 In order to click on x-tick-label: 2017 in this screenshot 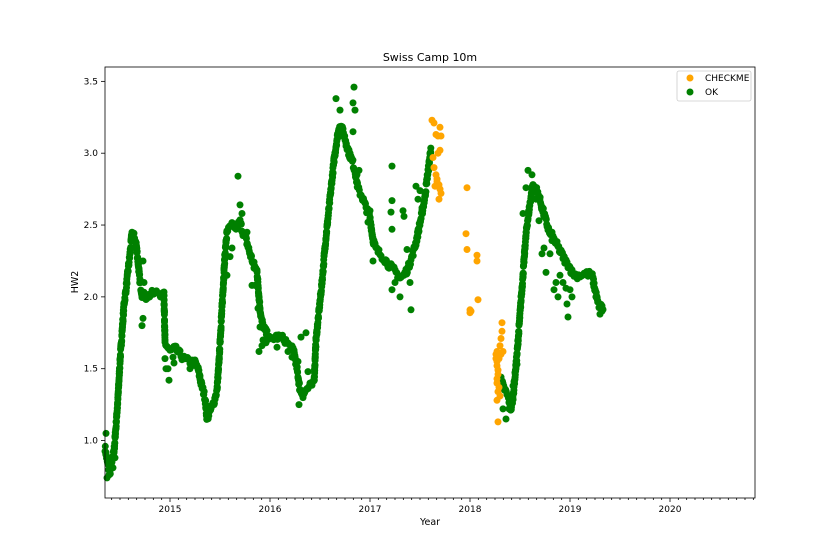, I will do `click(370, 510)`.